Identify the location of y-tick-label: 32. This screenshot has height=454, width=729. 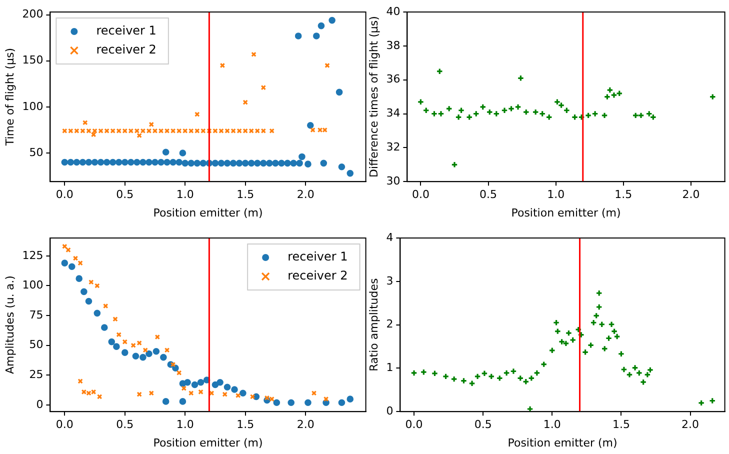
(393, 147).